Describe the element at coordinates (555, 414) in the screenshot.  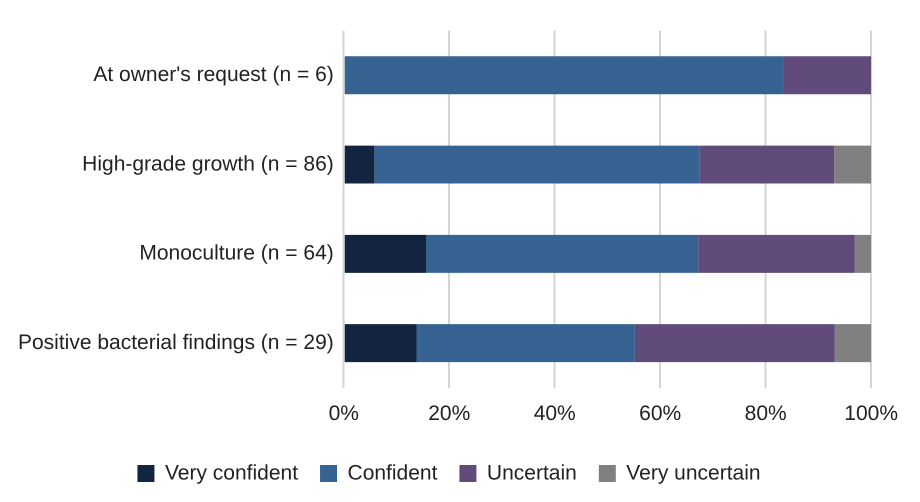
I see `x-tick-label: 40%` at that location.